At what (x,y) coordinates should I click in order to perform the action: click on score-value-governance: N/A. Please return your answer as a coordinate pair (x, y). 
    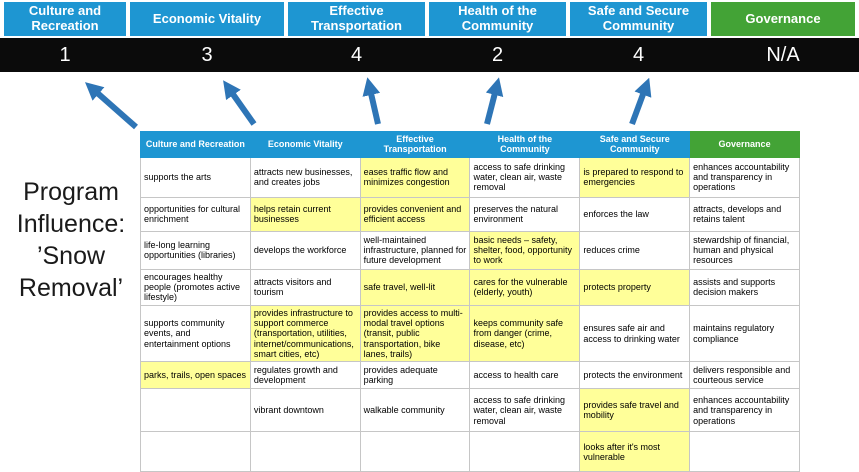
    Looking at the image, I should click on (783, 54).